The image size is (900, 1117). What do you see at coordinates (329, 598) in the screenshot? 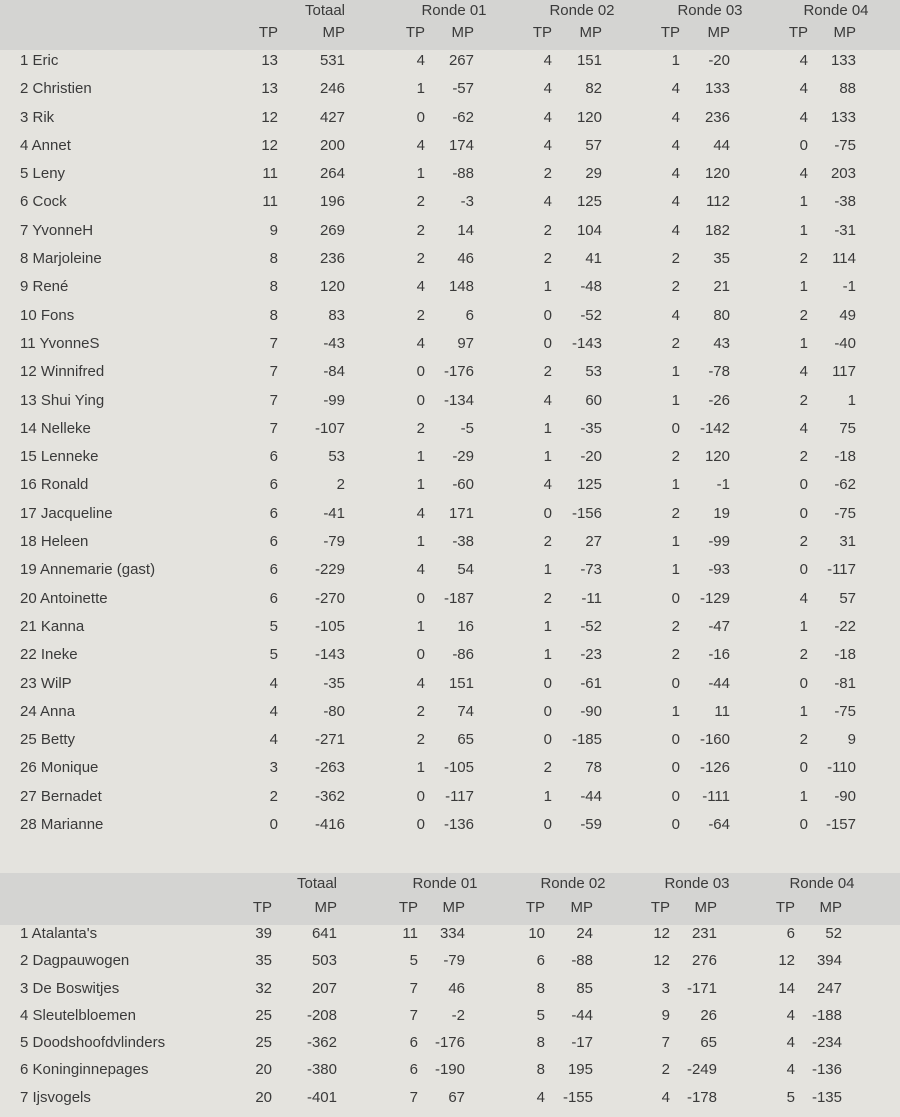
I see `mp-value: -270` at bounding box center [329, 598].